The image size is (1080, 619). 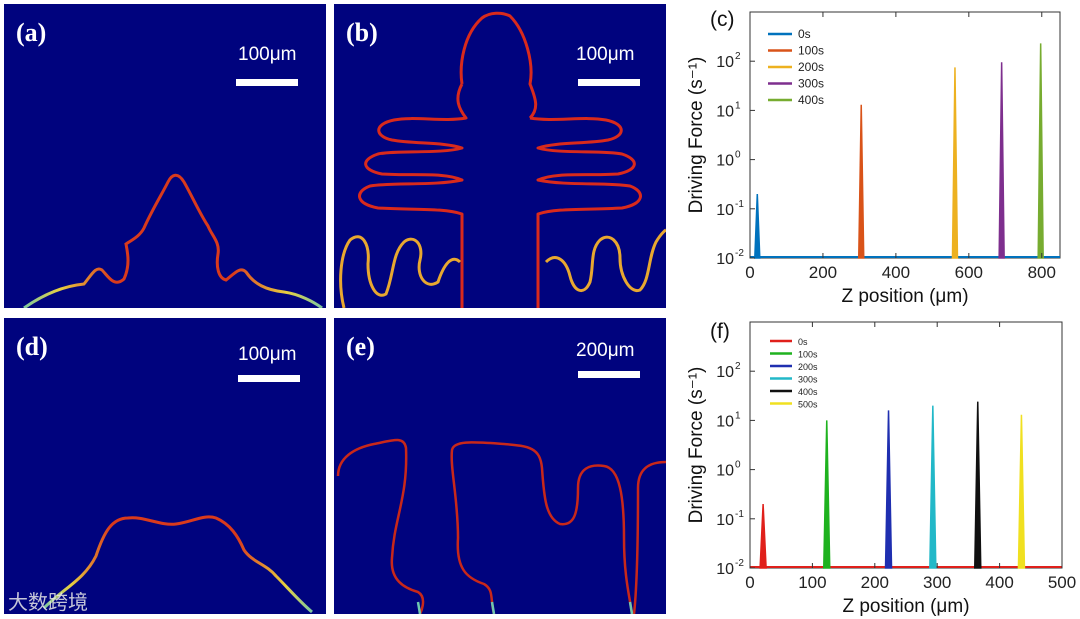 What do you see at coordinates (362, 32) in the screenshot?
I see `panel-label: (b)` at bounding box center [362, 32].